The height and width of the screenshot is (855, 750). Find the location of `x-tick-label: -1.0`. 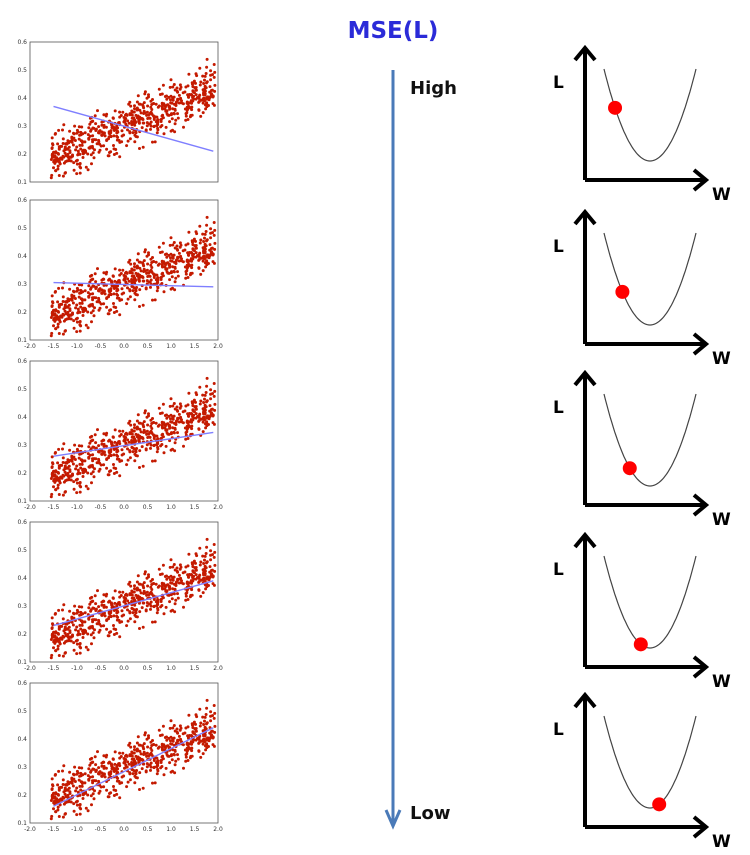

x-tick-label: -1.0 is located at coordinates (77, 346).